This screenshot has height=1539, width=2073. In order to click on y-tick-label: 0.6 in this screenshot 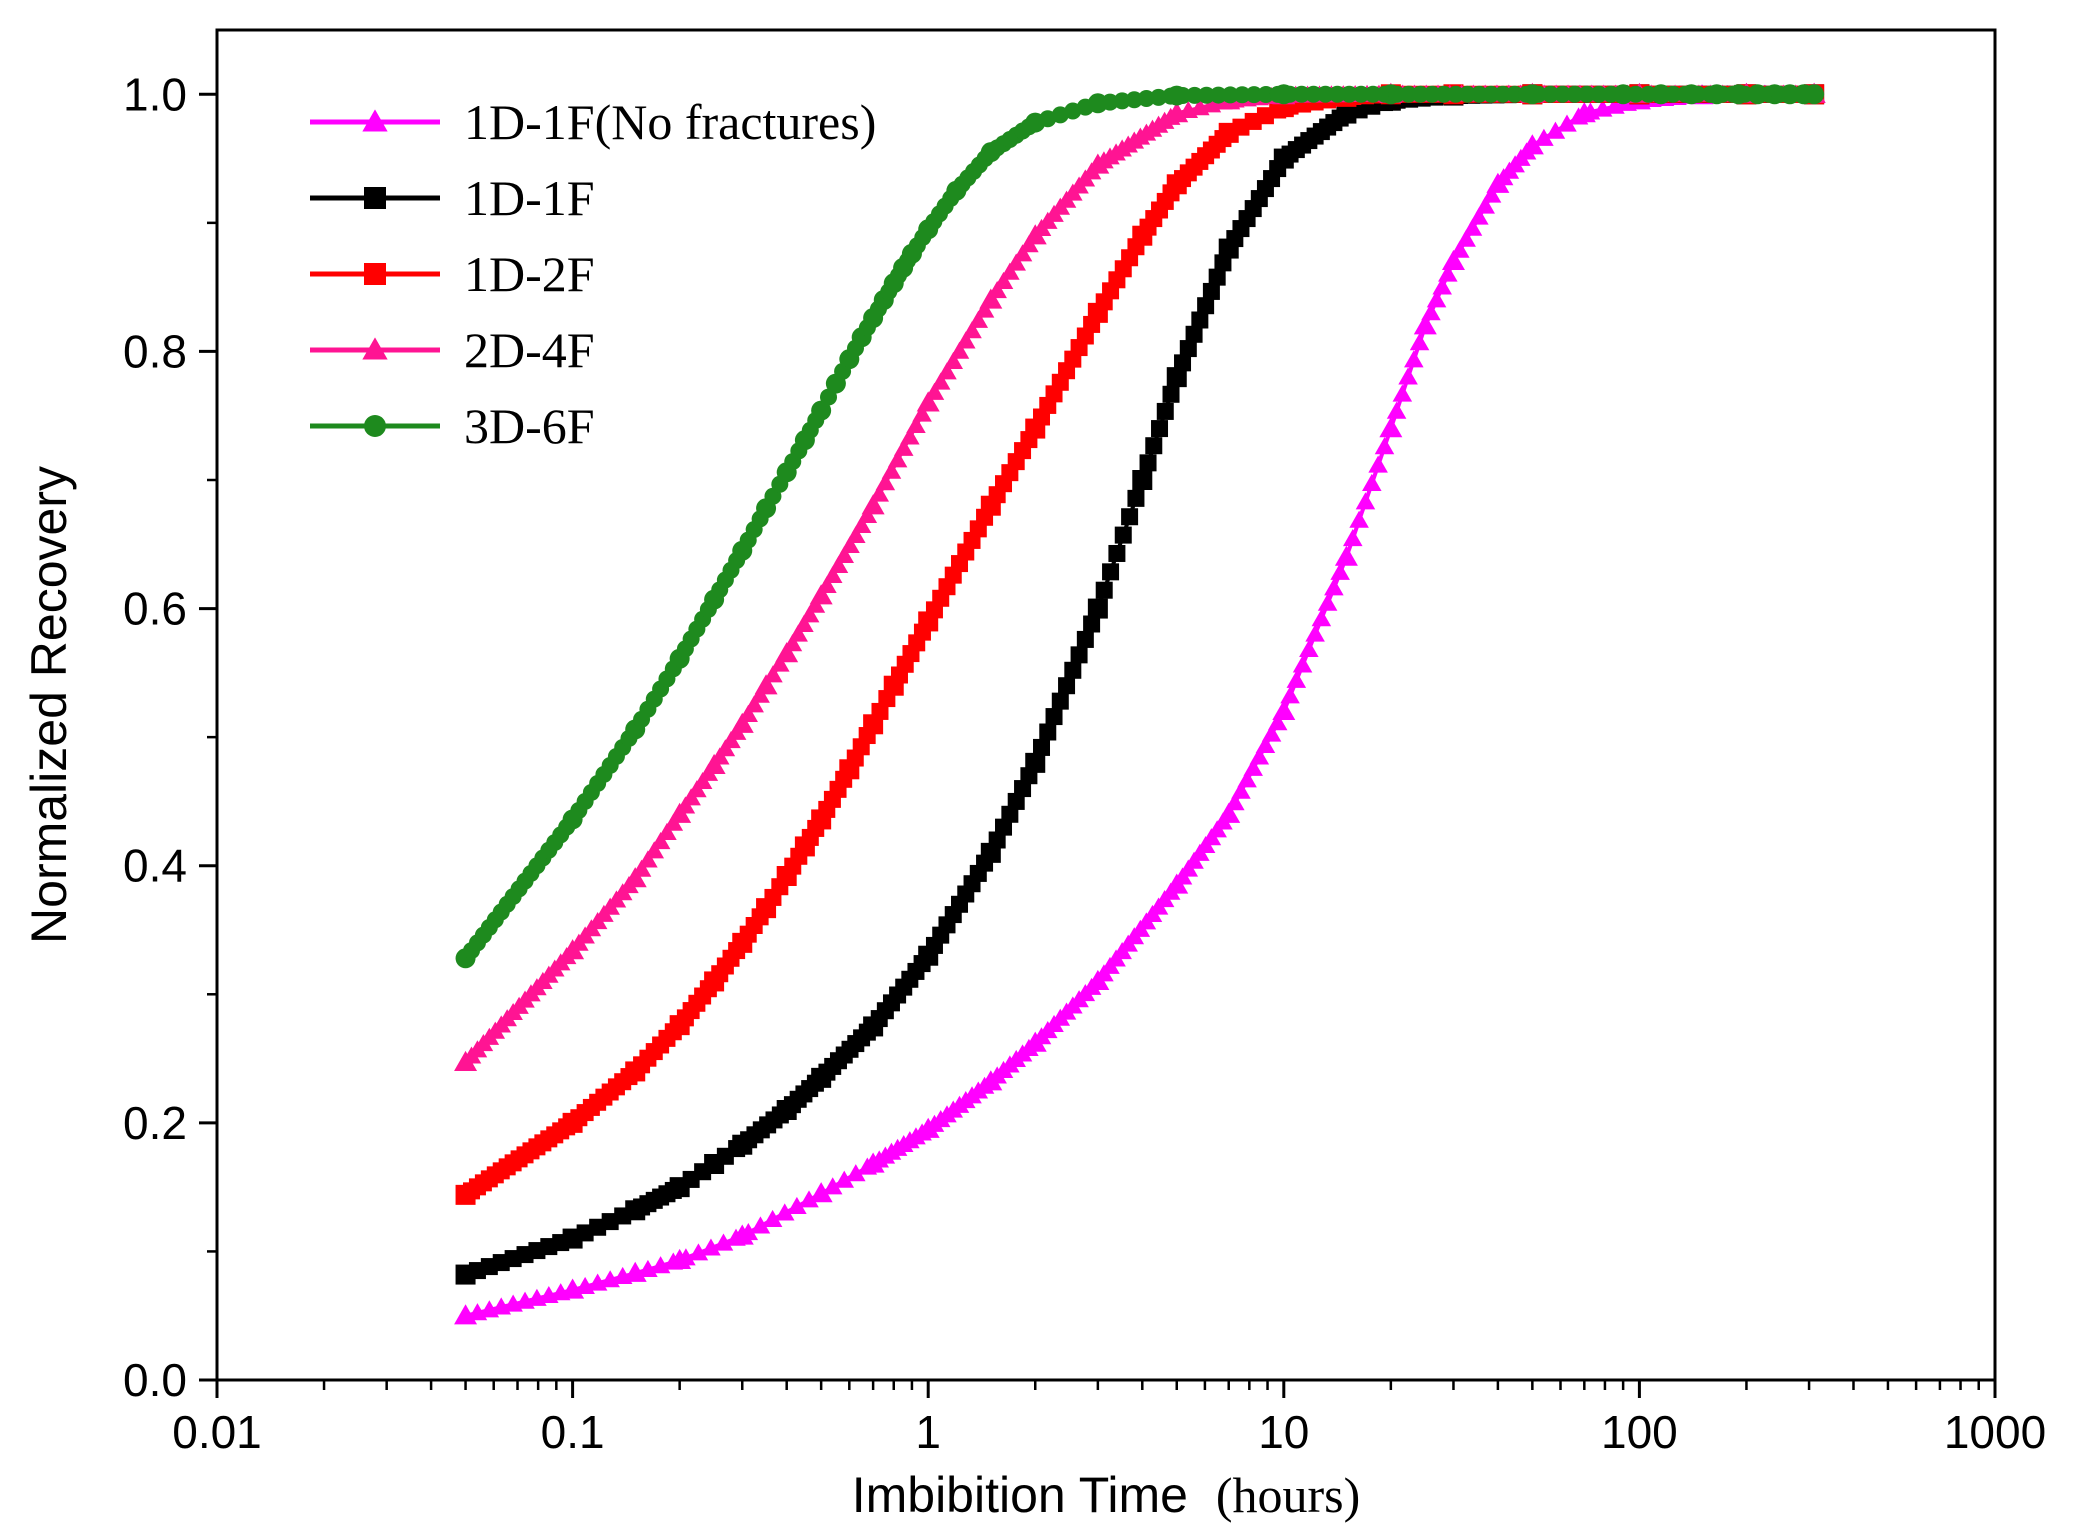, I will do `click(155, 609)`.